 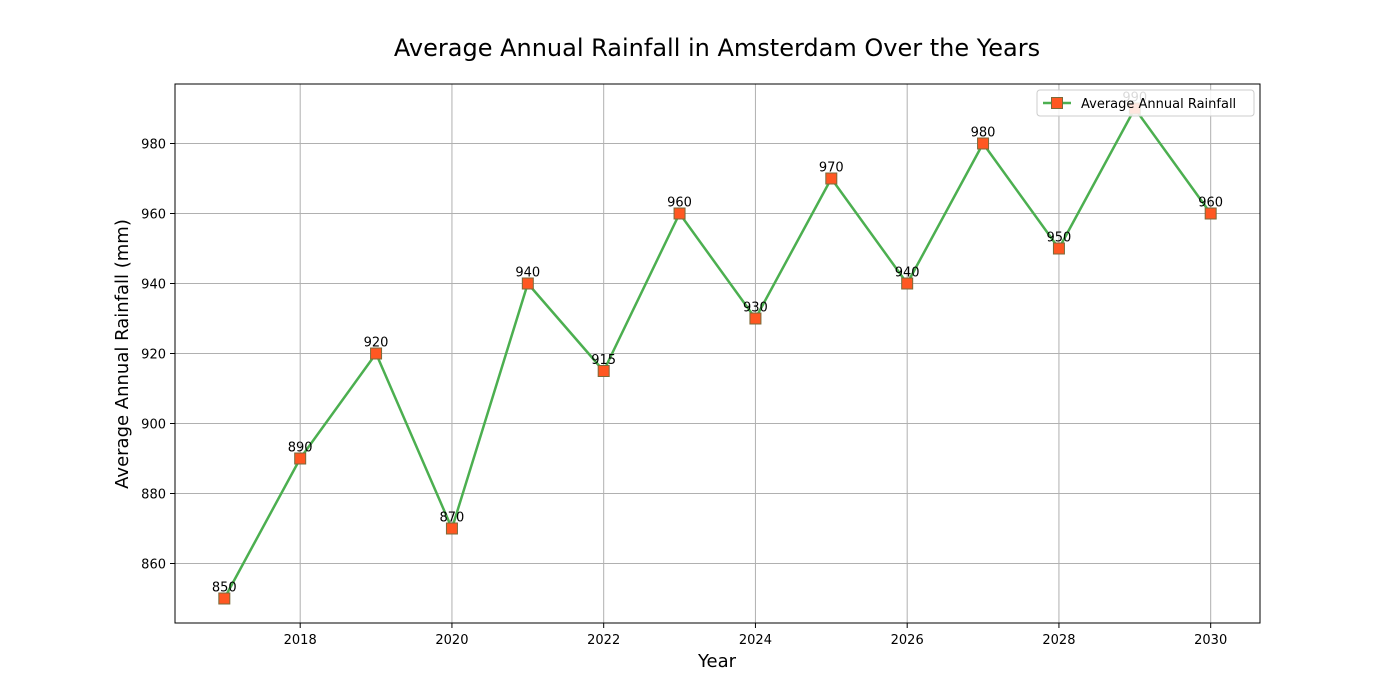 I want to click on legend: Average Annual Rainfall, so click(x=1145, y=103).